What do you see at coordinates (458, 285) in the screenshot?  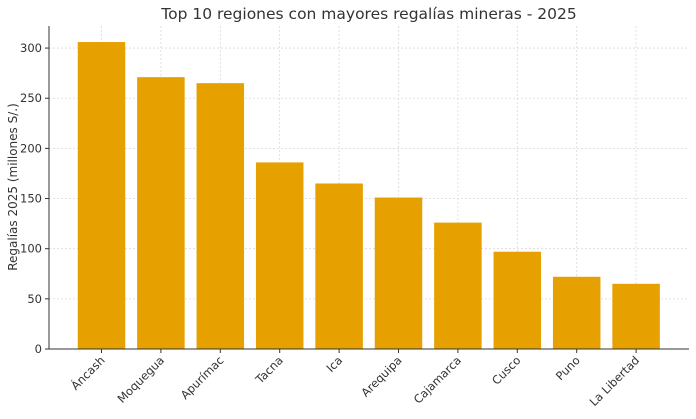 I see `bar-cajamarca` at bounding box center [458, 285].